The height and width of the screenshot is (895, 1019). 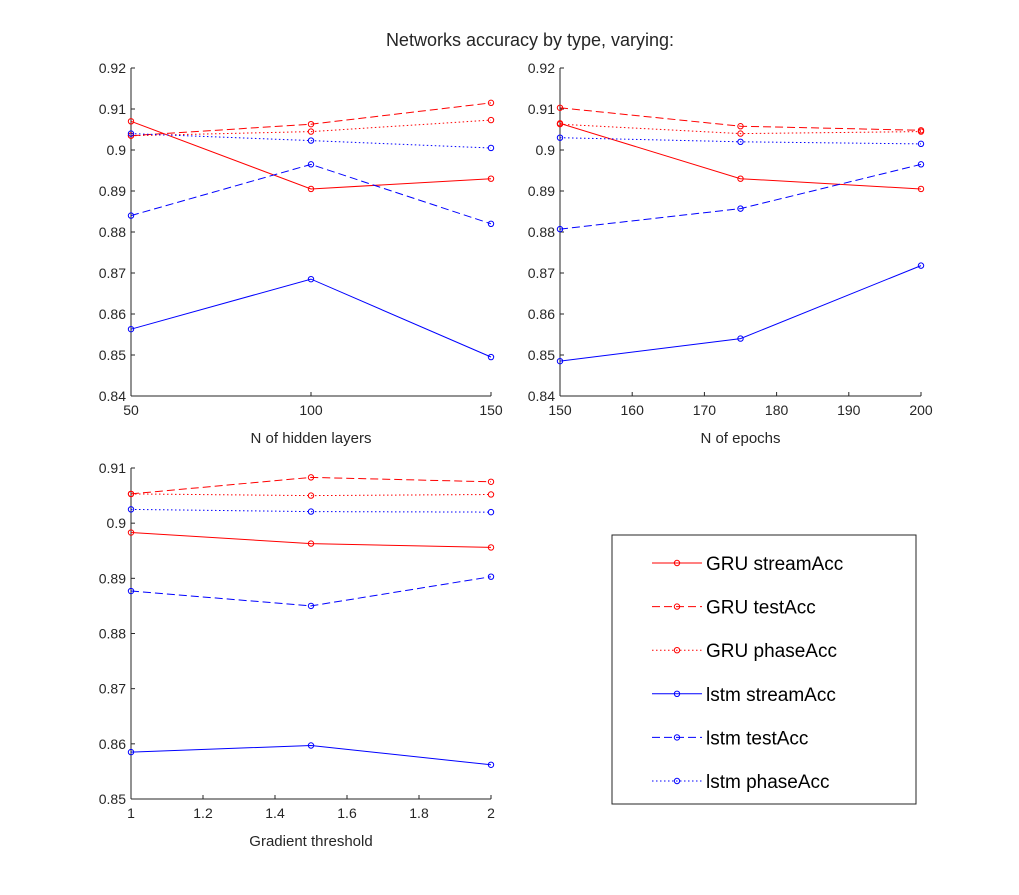 I want to click on x-tick-label: 160, so click(x=633, y=410).